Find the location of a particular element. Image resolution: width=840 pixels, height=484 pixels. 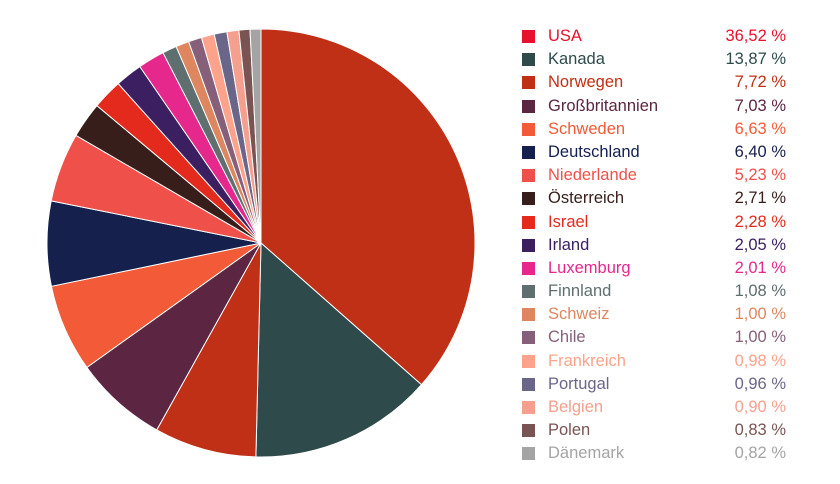

legend-item: Schweiz 1,00 % is located at coordinates (656, 314).